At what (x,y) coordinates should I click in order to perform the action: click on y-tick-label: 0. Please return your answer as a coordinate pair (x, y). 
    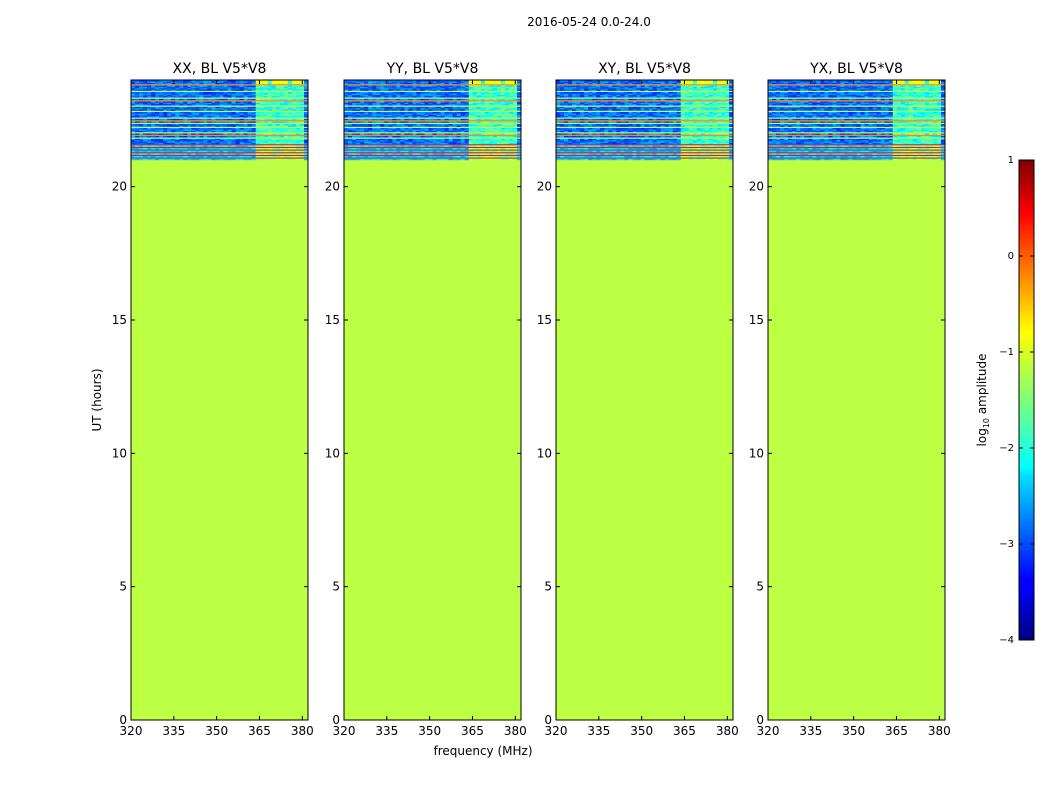
    Looking at the image, I should click on (123, 720).